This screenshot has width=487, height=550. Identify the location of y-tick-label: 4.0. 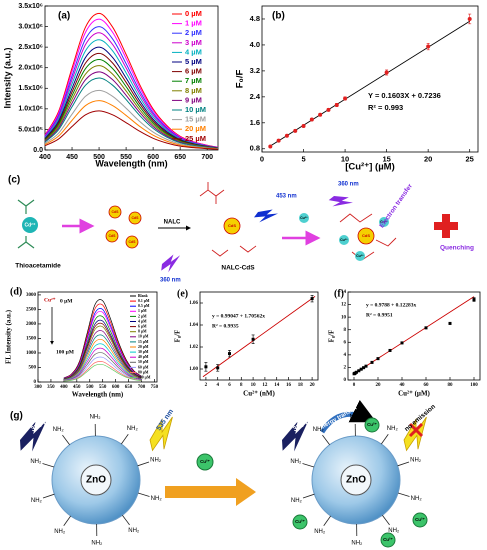
(255, 44).